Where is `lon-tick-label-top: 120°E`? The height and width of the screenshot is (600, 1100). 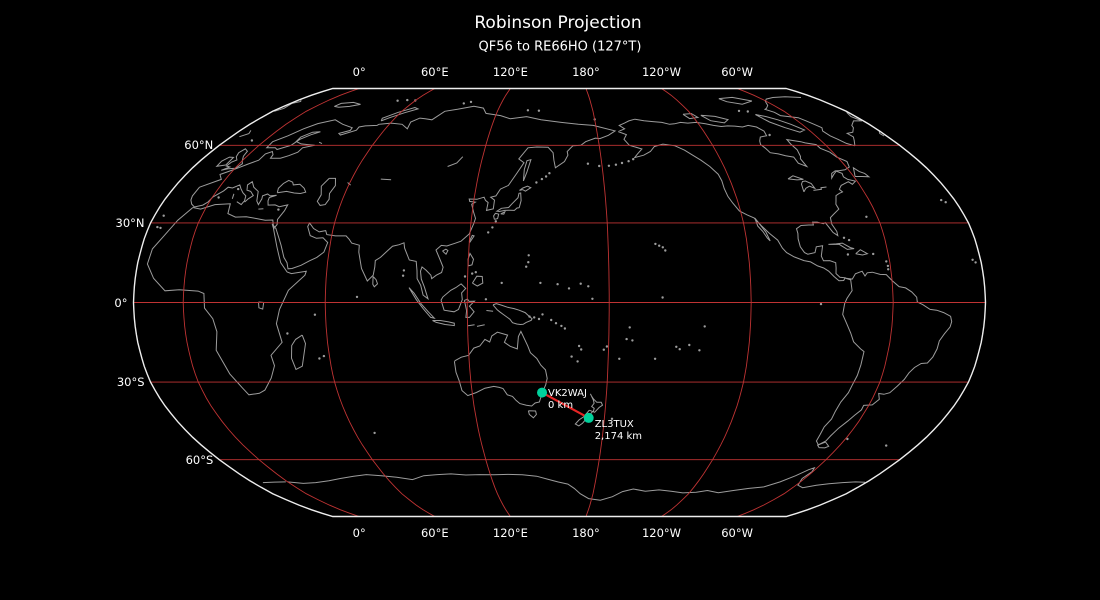 lon-tick-label-top: 120°E is located at coordinates (510, 72).